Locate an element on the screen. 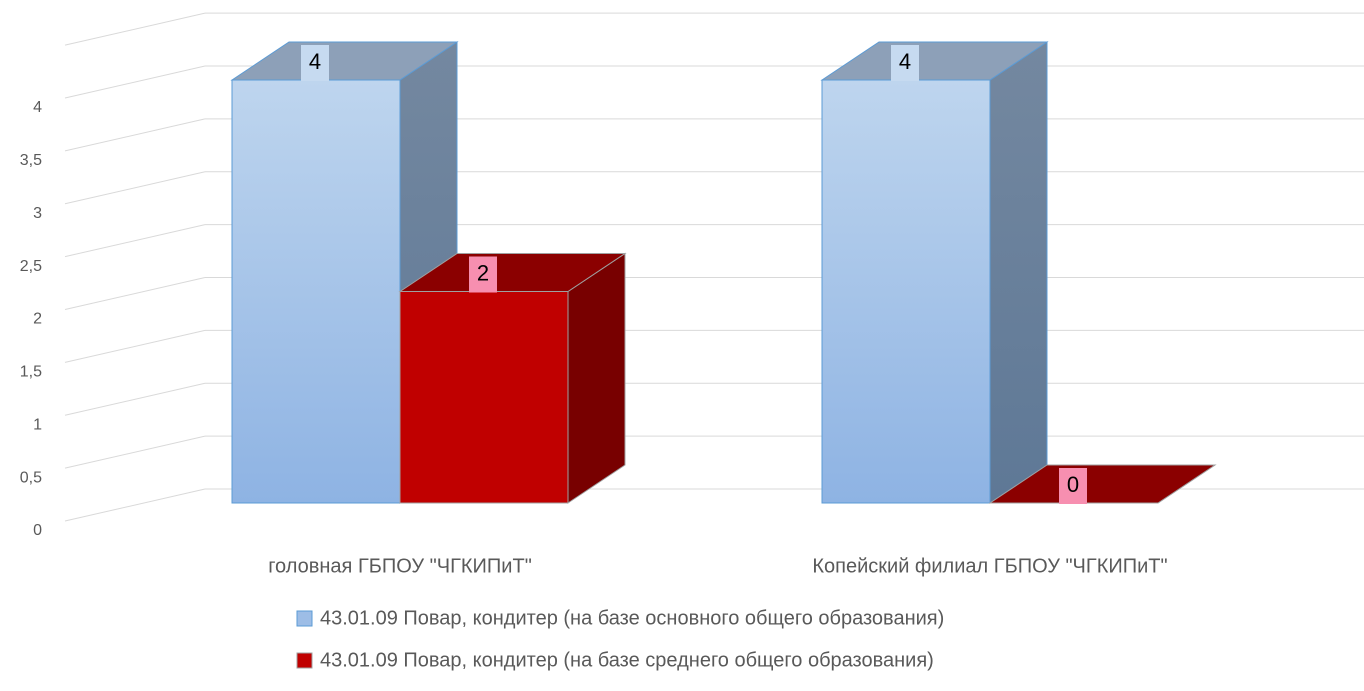  value-label: 2 is located at coordinates (483, 272).